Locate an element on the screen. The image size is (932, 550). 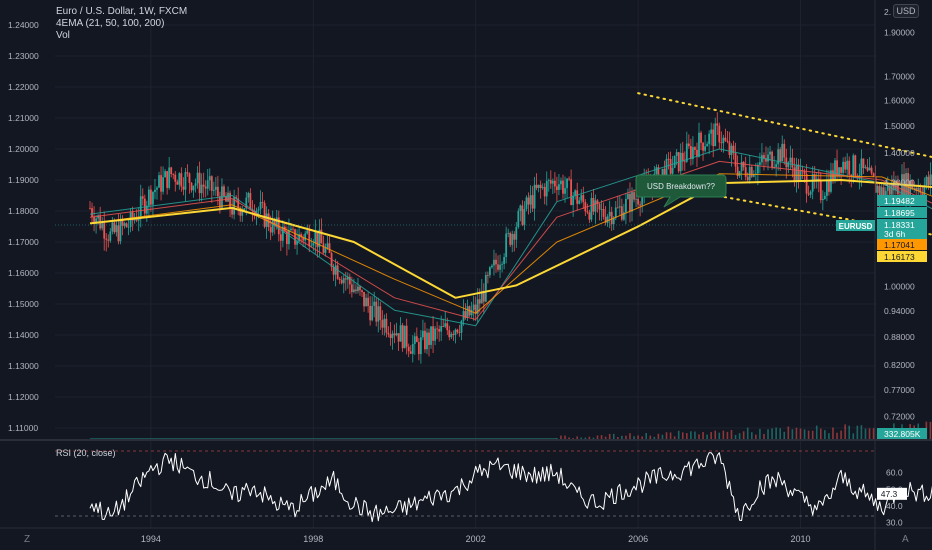
time-axis-tick: 2002 is located at coordinates (476, 539).